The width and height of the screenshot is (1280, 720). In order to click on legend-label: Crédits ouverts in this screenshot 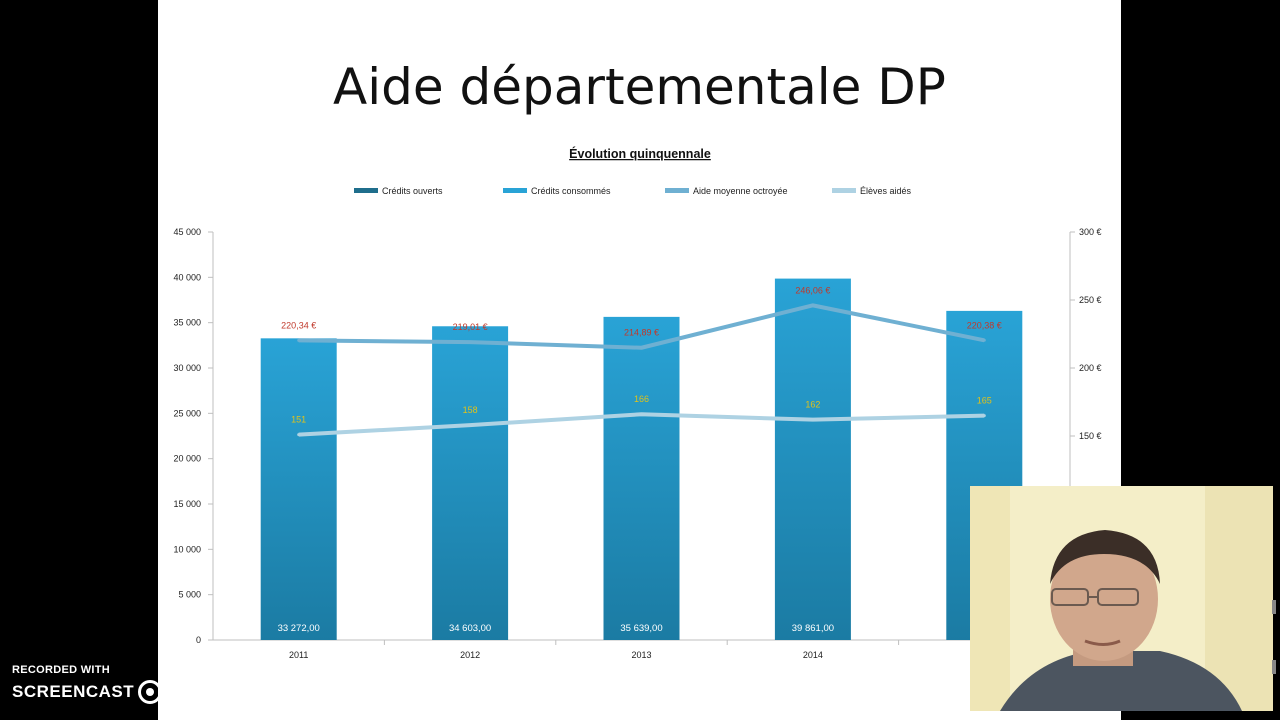, I will do `click(412, 191)`.